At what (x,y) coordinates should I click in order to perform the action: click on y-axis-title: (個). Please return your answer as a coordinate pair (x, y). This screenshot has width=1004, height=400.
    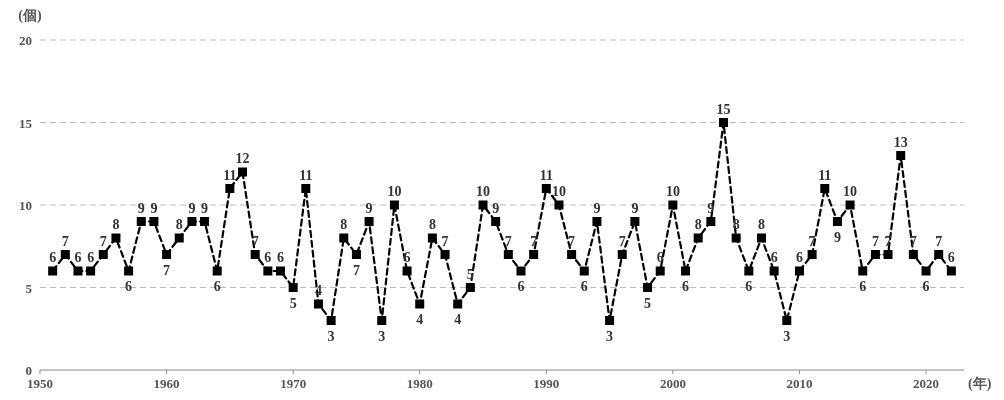
    Looking at the image, I should click on (30, 16).